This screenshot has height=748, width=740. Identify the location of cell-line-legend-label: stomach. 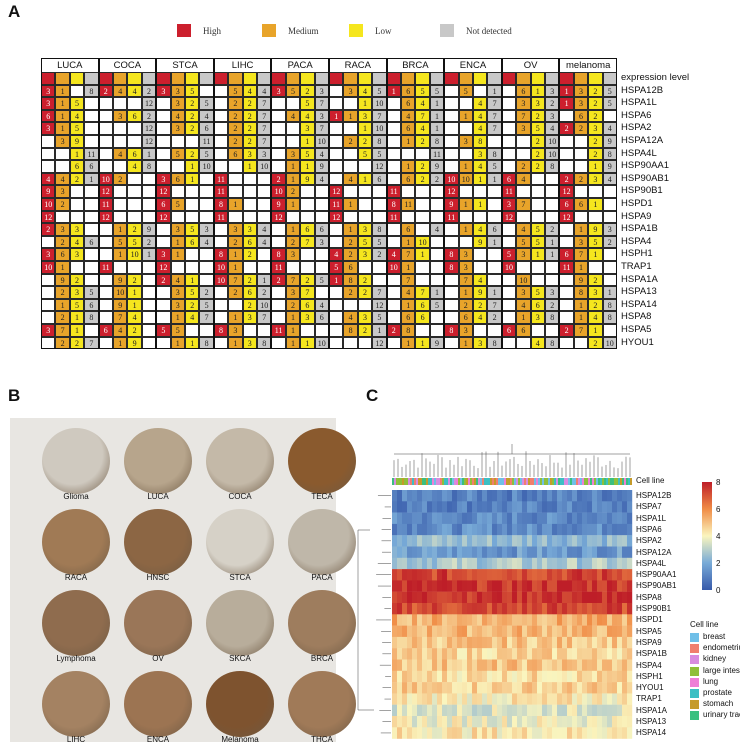
(718, 704).